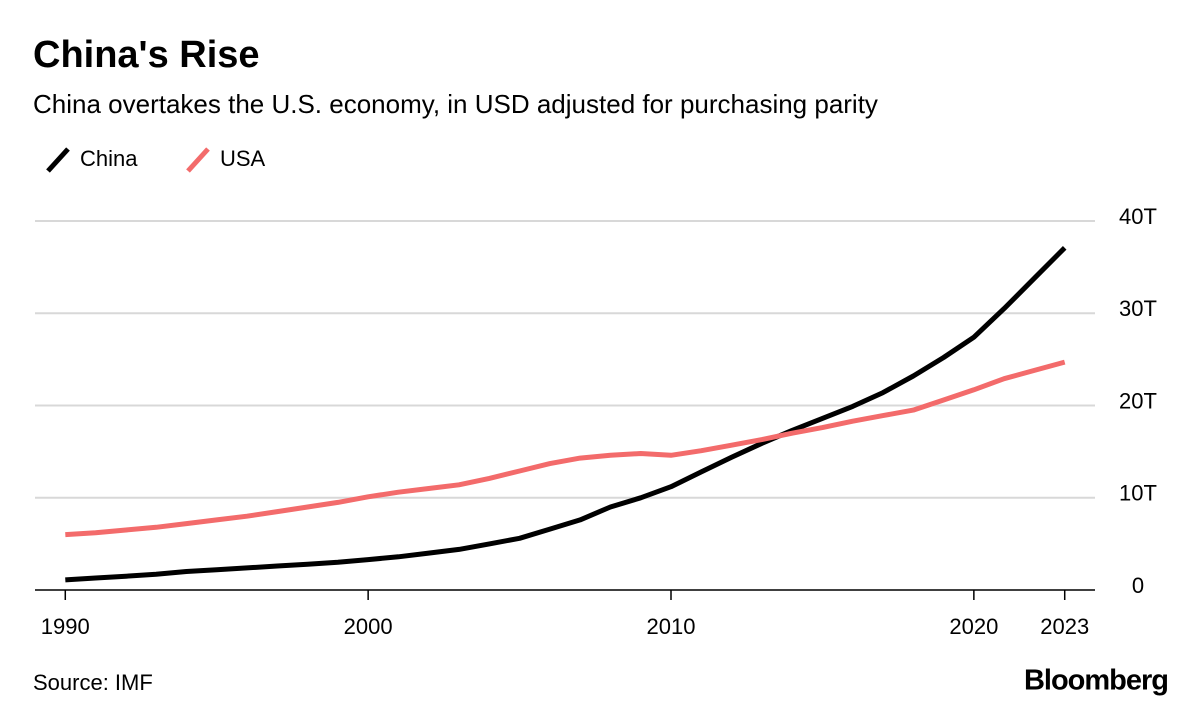  I want to click on legend-label: China, so click(109, 158).